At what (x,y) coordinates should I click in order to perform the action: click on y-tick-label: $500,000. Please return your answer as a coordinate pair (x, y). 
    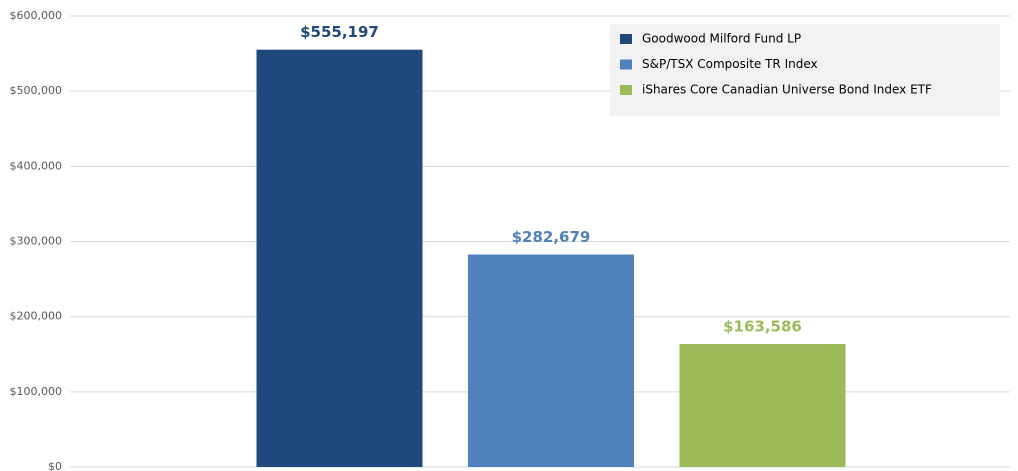
    Looking at the image, I should click on (36, 90).